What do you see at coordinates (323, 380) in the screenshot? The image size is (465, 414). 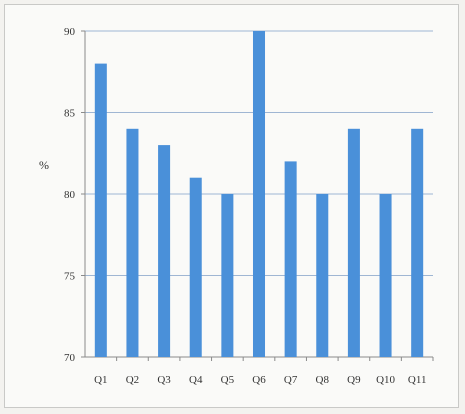 I see `x-tick-label: Q8` at bounding box center [323, 380].